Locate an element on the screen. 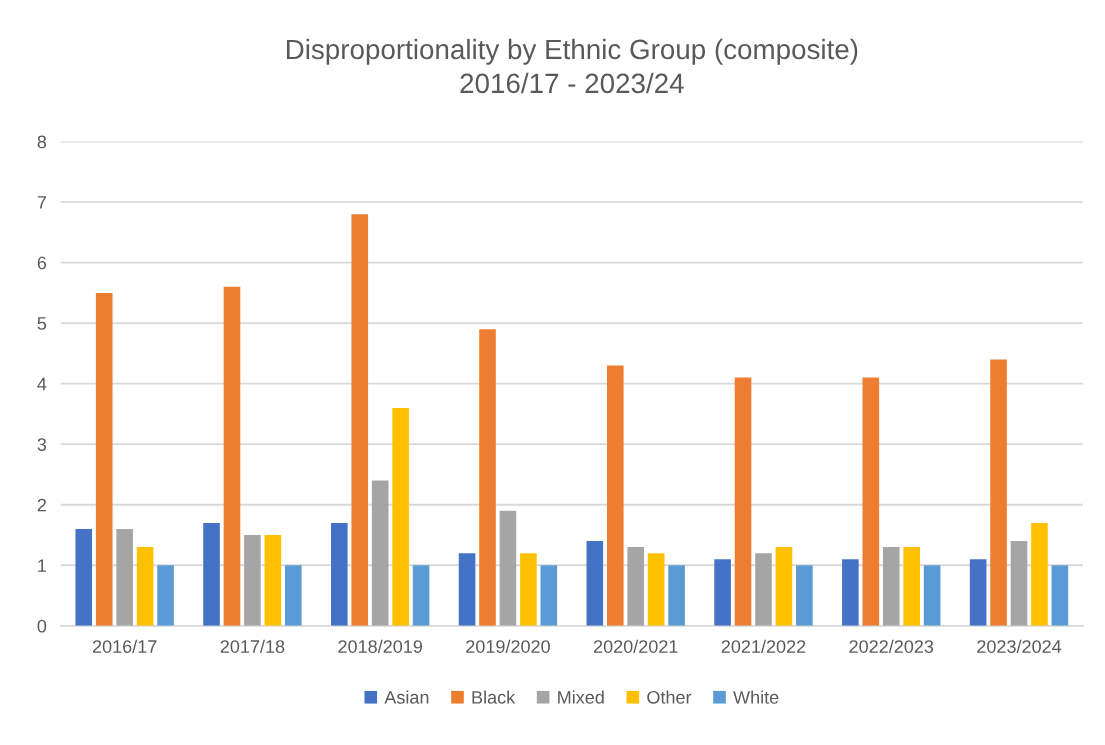 The width and height of the screenshot is (1105, 745). x-tick-label: 2016/17 is located at coordinates (124, 646).